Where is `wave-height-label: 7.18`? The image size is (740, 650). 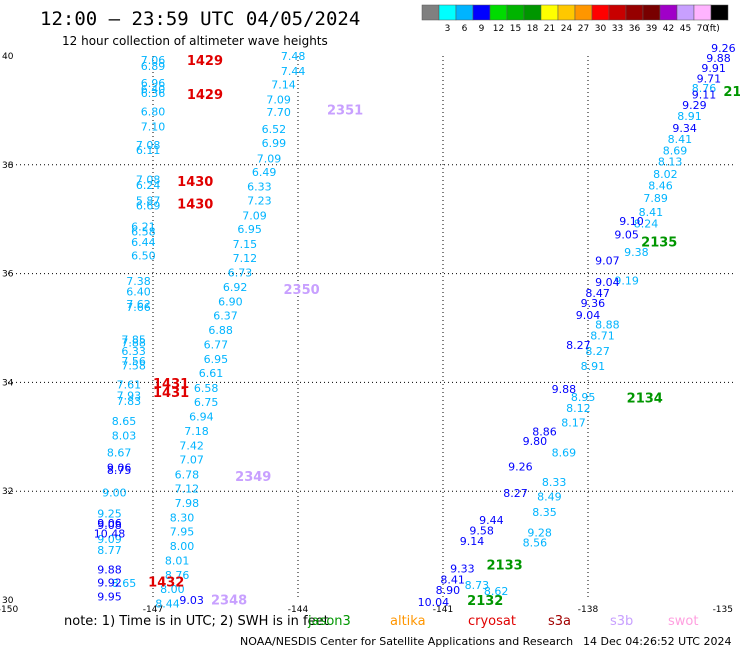
wave-height-label: 7.18 is located at coordinates (196, 431).